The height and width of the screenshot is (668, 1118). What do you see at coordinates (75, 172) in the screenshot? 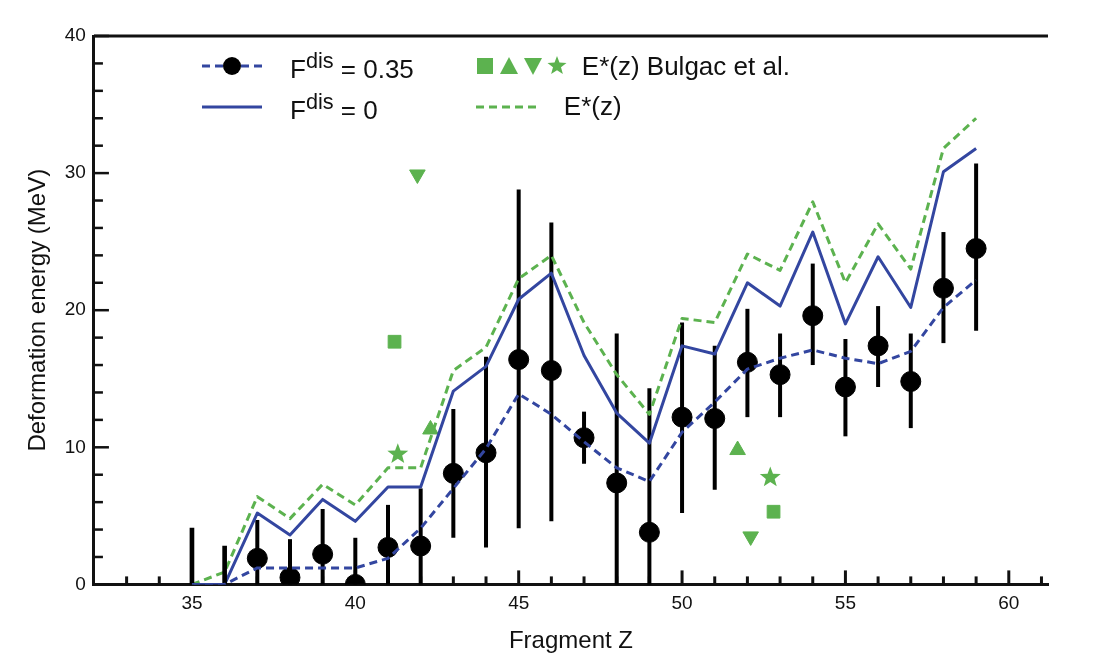
I see `y-tick-label: 30` at bounding box center [75, 172].